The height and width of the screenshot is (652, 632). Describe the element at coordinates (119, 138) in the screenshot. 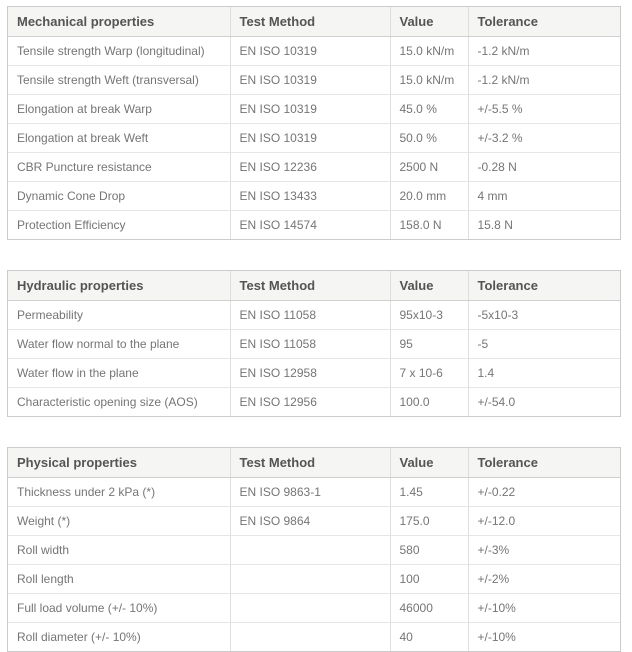

I see `property-name-cell: Elongation at break Weft` at that location.